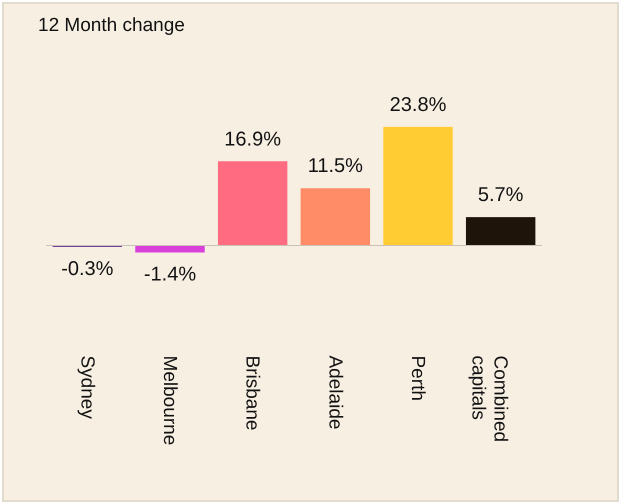  What do you see at coordinates (252, 393) in the screenshot?
I see `x-tick-label: Brisbane` at bounding box center [252, 393].